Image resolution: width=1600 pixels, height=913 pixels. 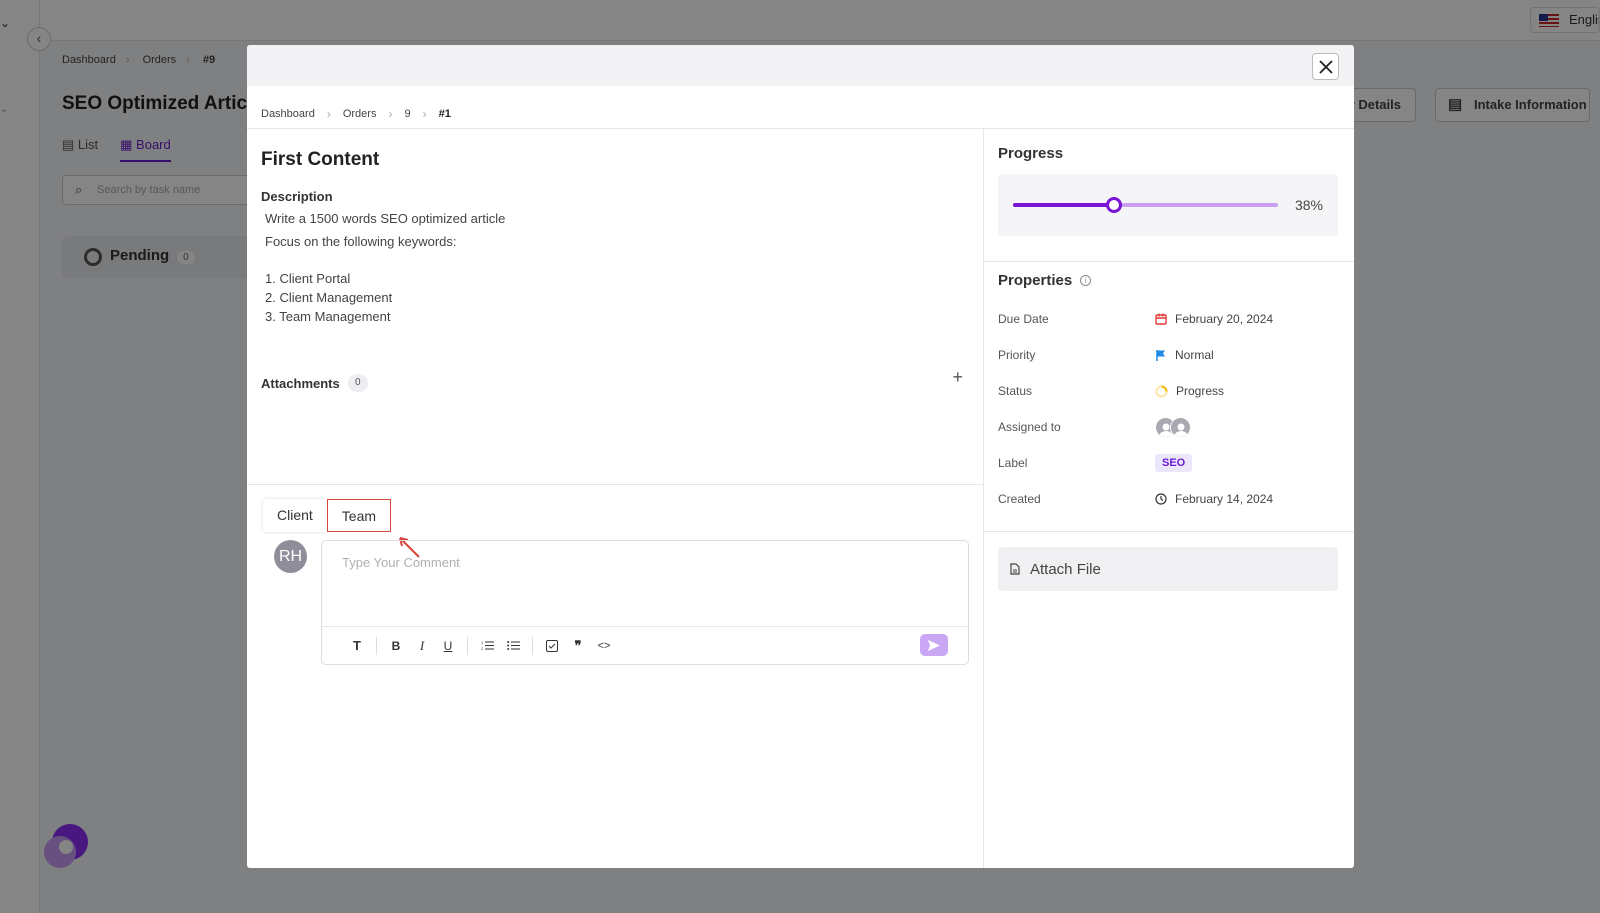 What do you see at coordinates (357, 383) in the screenshot?
I see `attachments-count: 0` at bounding box center [357, 383].